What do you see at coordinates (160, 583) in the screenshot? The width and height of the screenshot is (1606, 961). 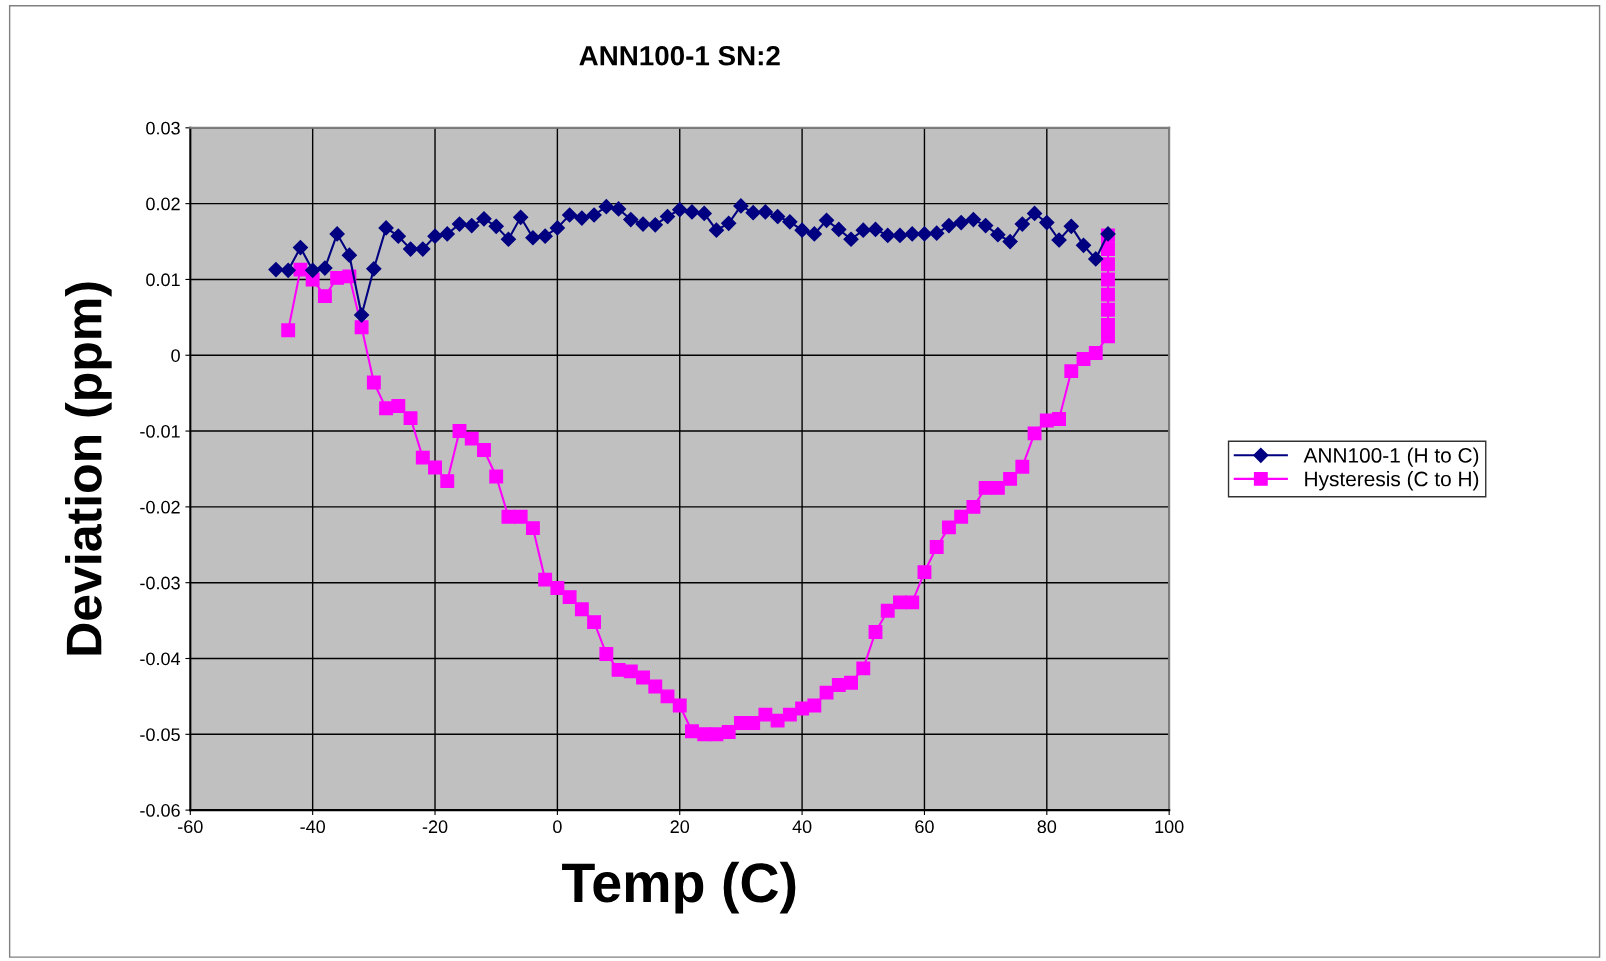 I see `y-tick-label: -0.03` at bounding box center [160, 583].